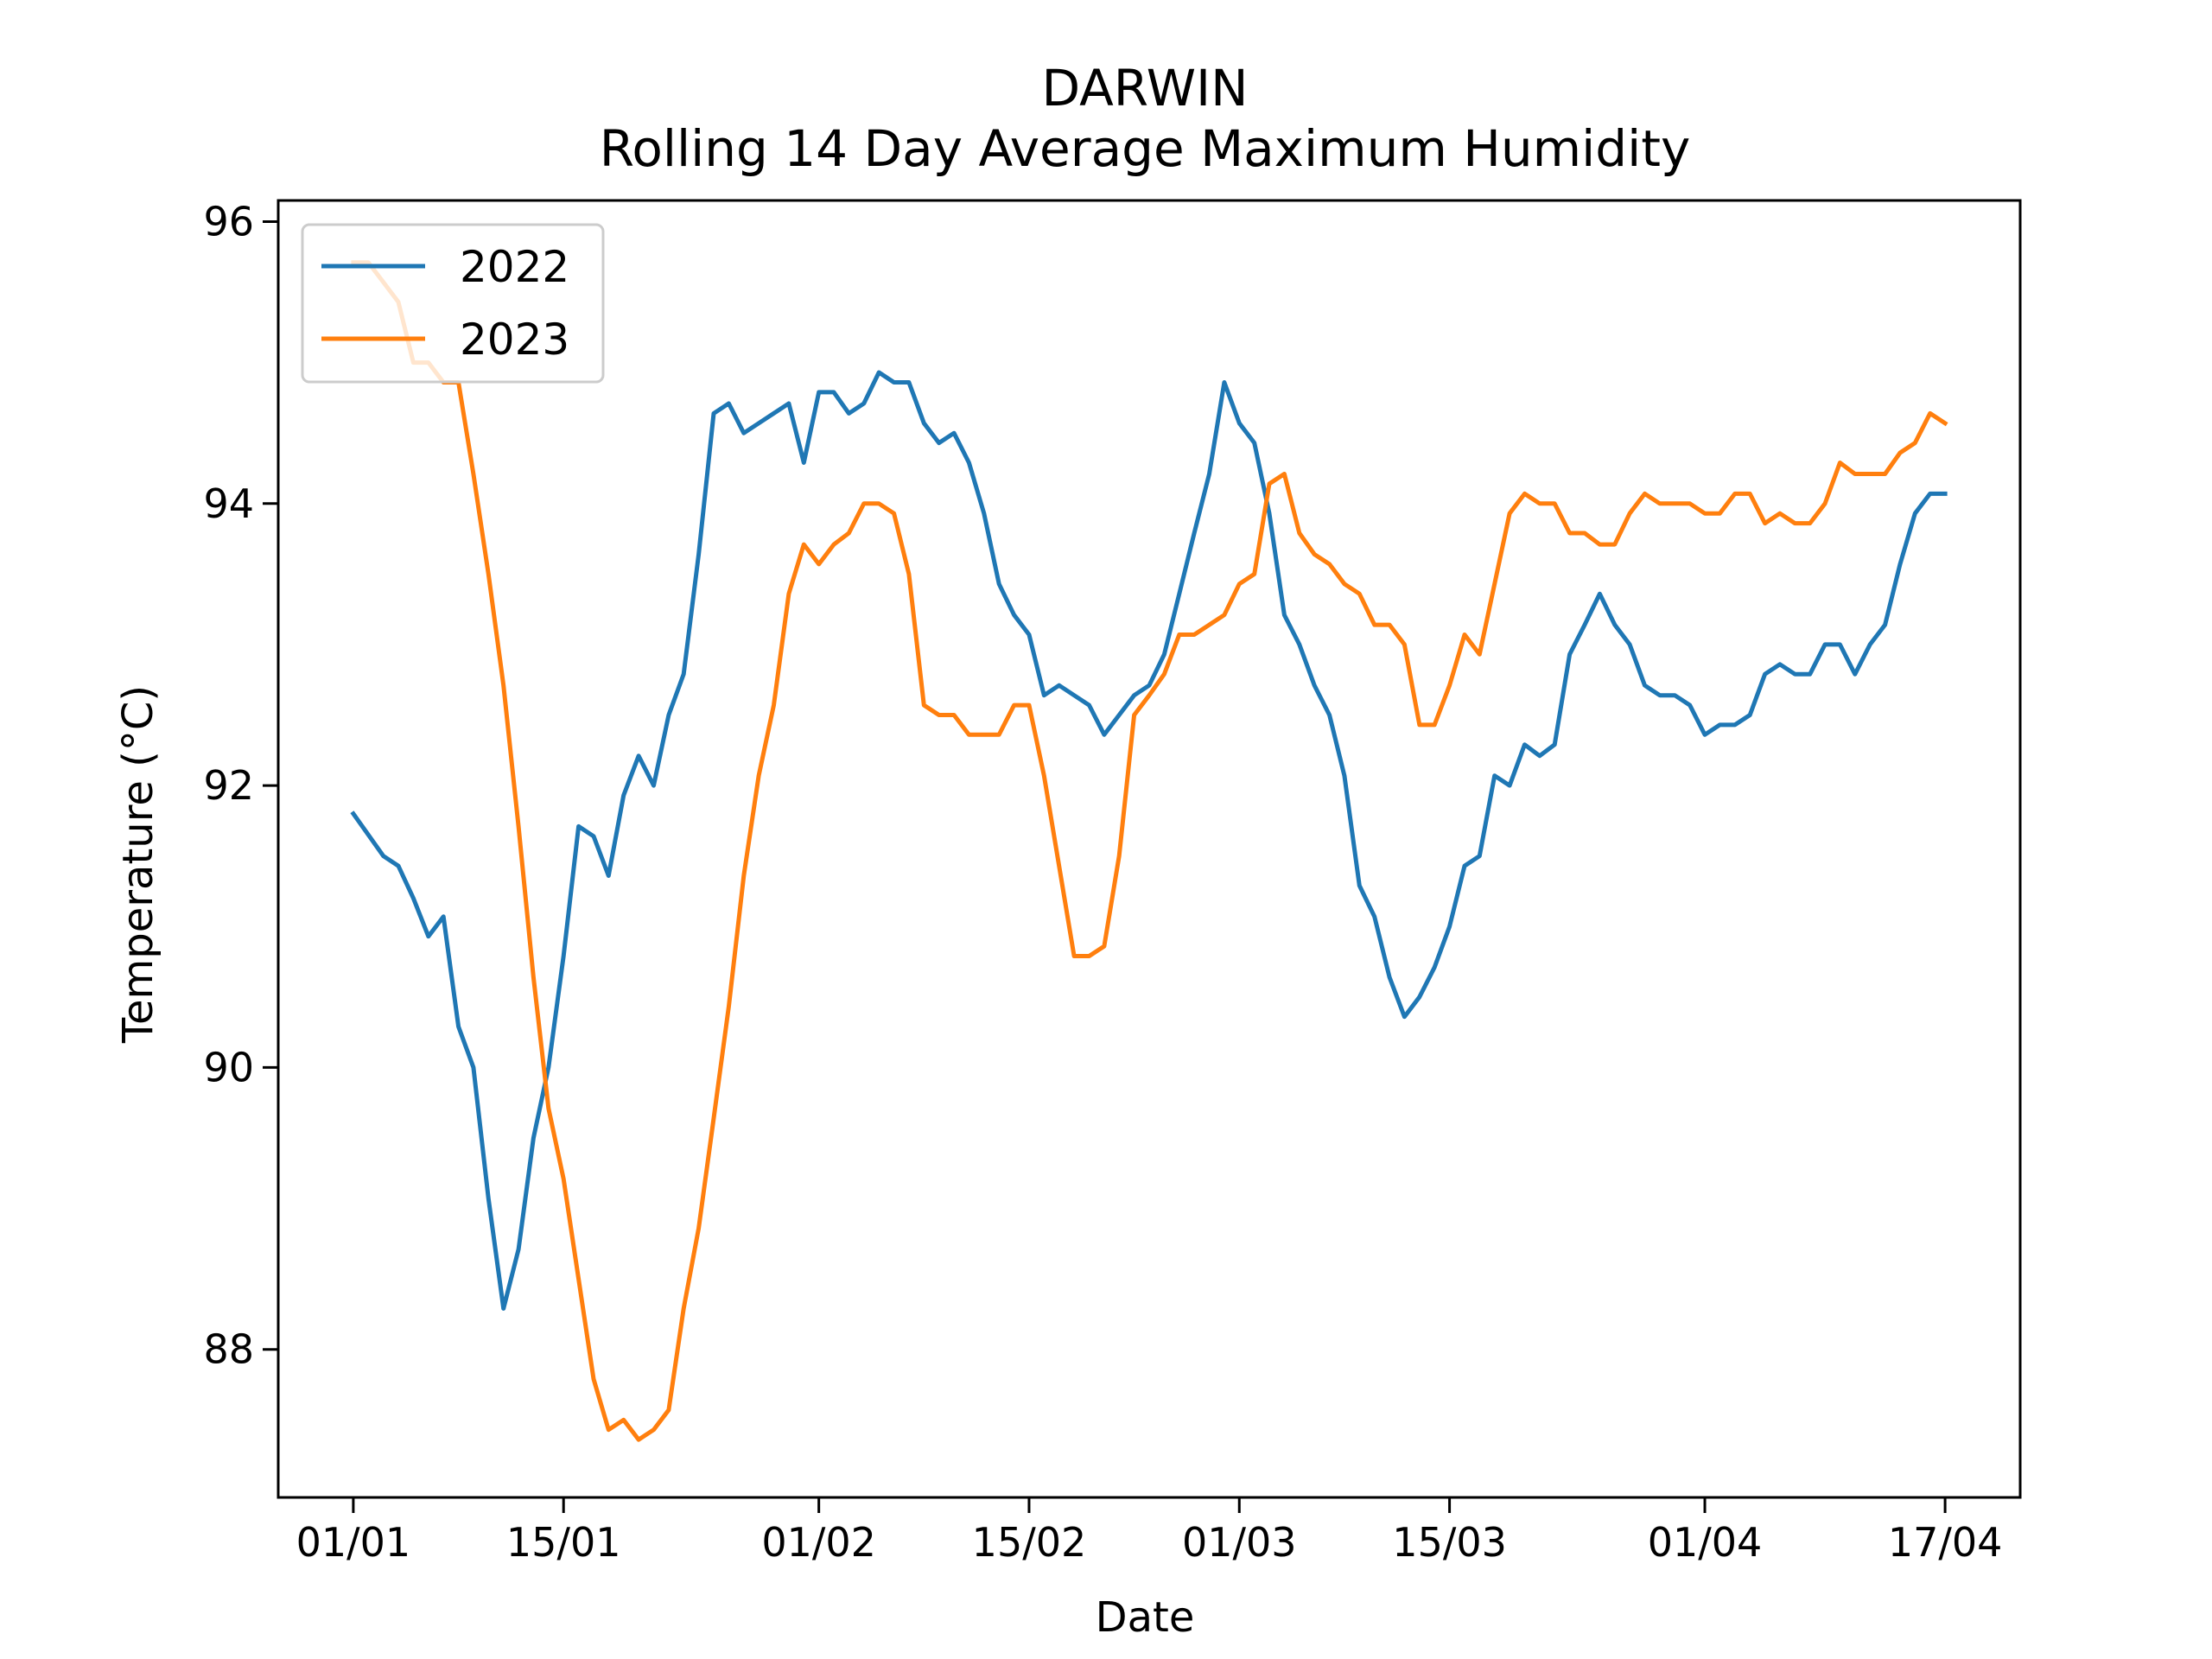 This screenshot has height=1659, width=2212. I want to click on x-tick-label: 01/01, so click(353, 1542).